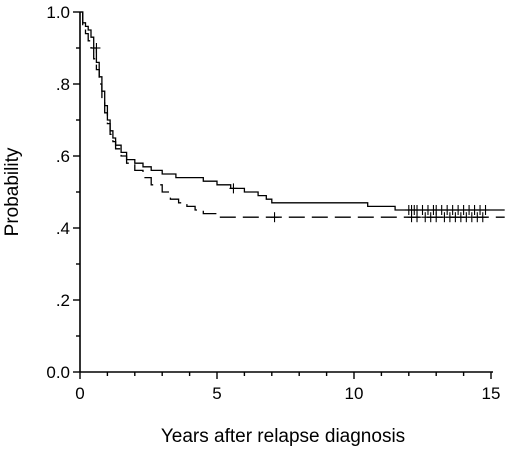 The image size is (520, 449). Describe the element at coordinates (63, 156) in the screenshot. I see `y-tick-label: .6` at that location.